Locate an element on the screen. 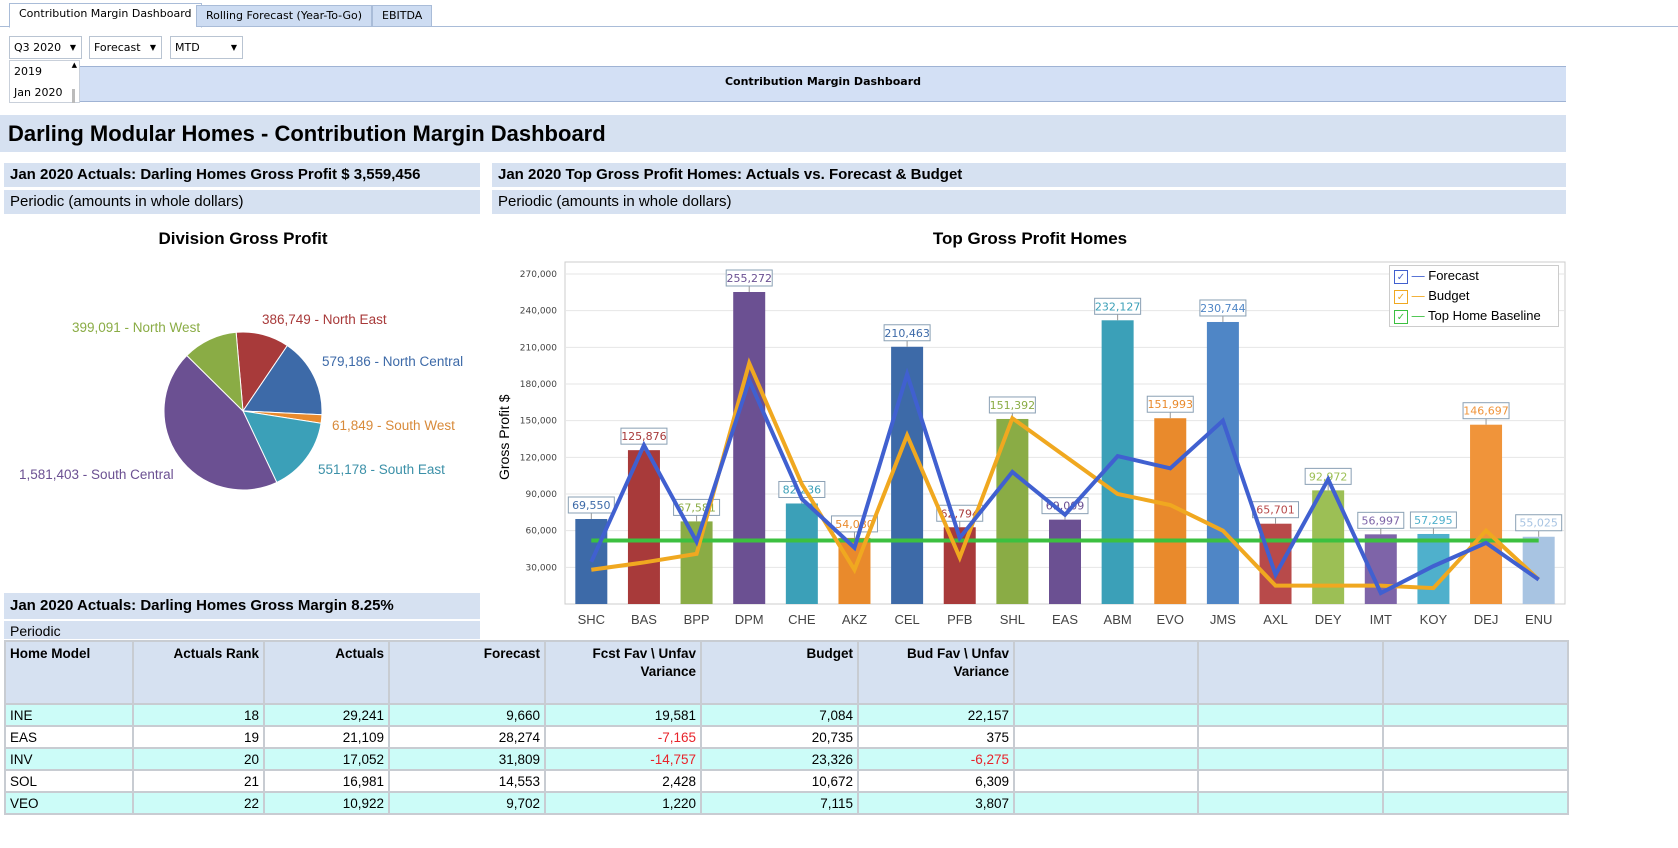 The height and width of the screenshot is (848, 1678). bar-eas is located at coordinates (1065, 561).